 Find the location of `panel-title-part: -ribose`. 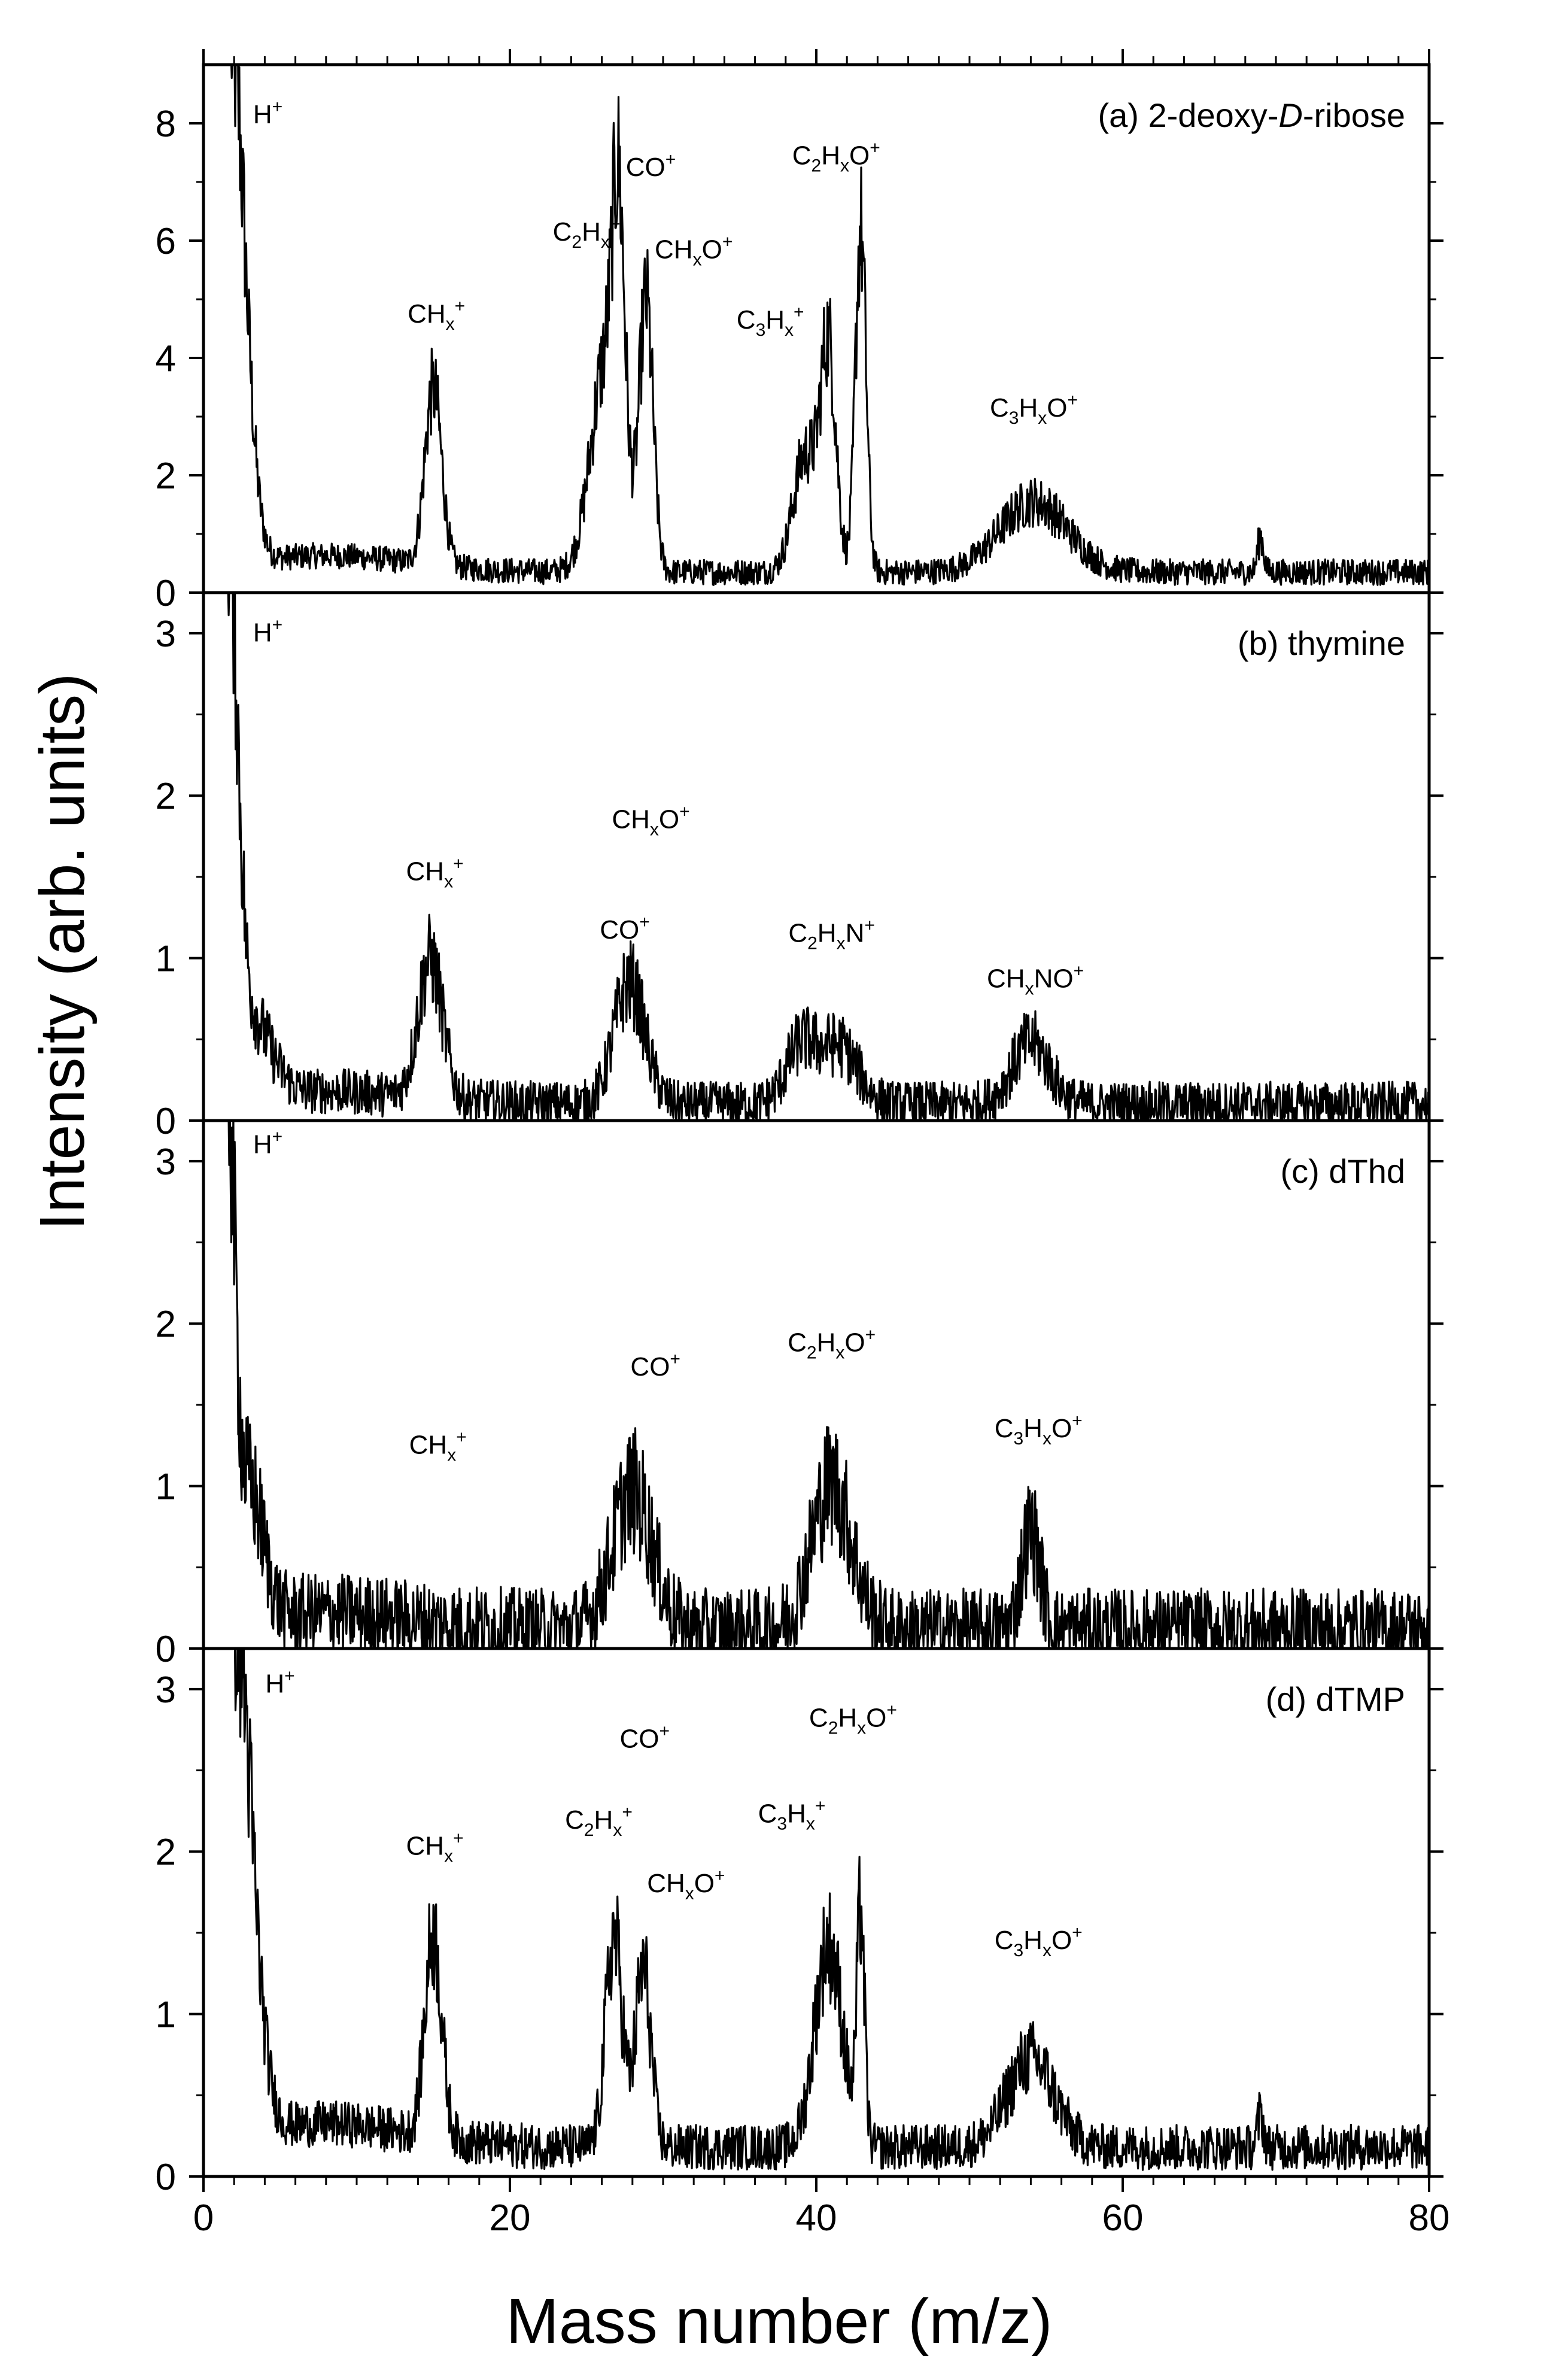

panel-title-part: -ribose is located at coordinates (1354, 115).